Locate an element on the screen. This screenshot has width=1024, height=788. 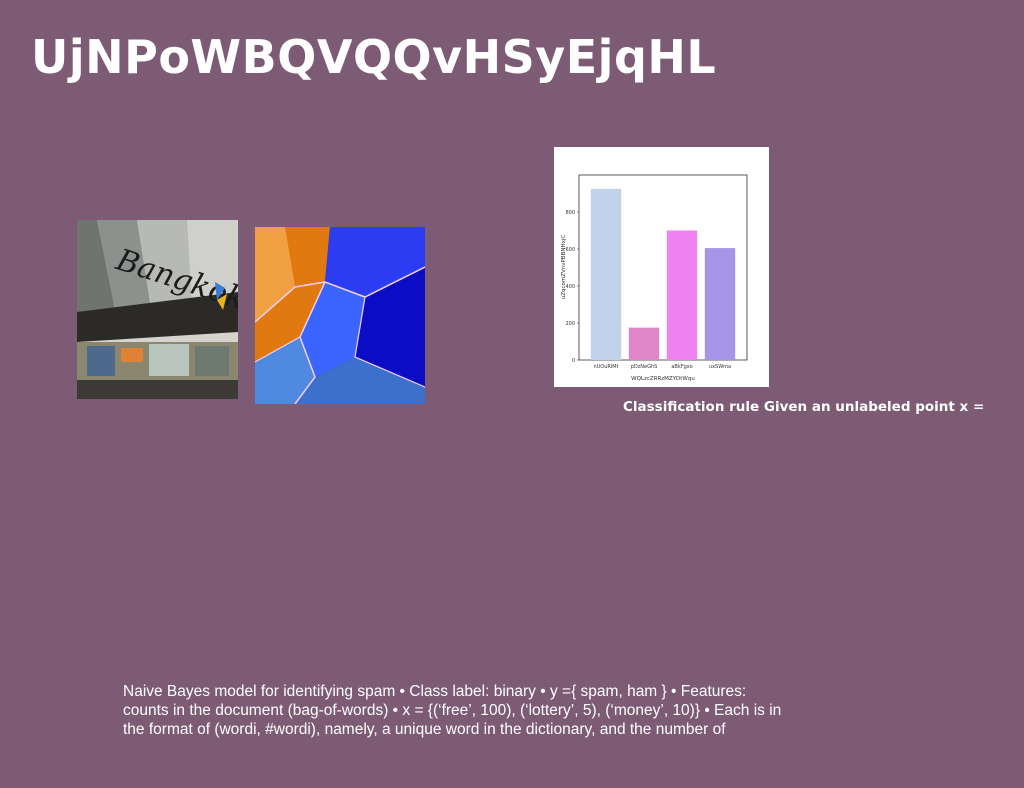
bar-uxSWma is located at coordinates (720, 304).